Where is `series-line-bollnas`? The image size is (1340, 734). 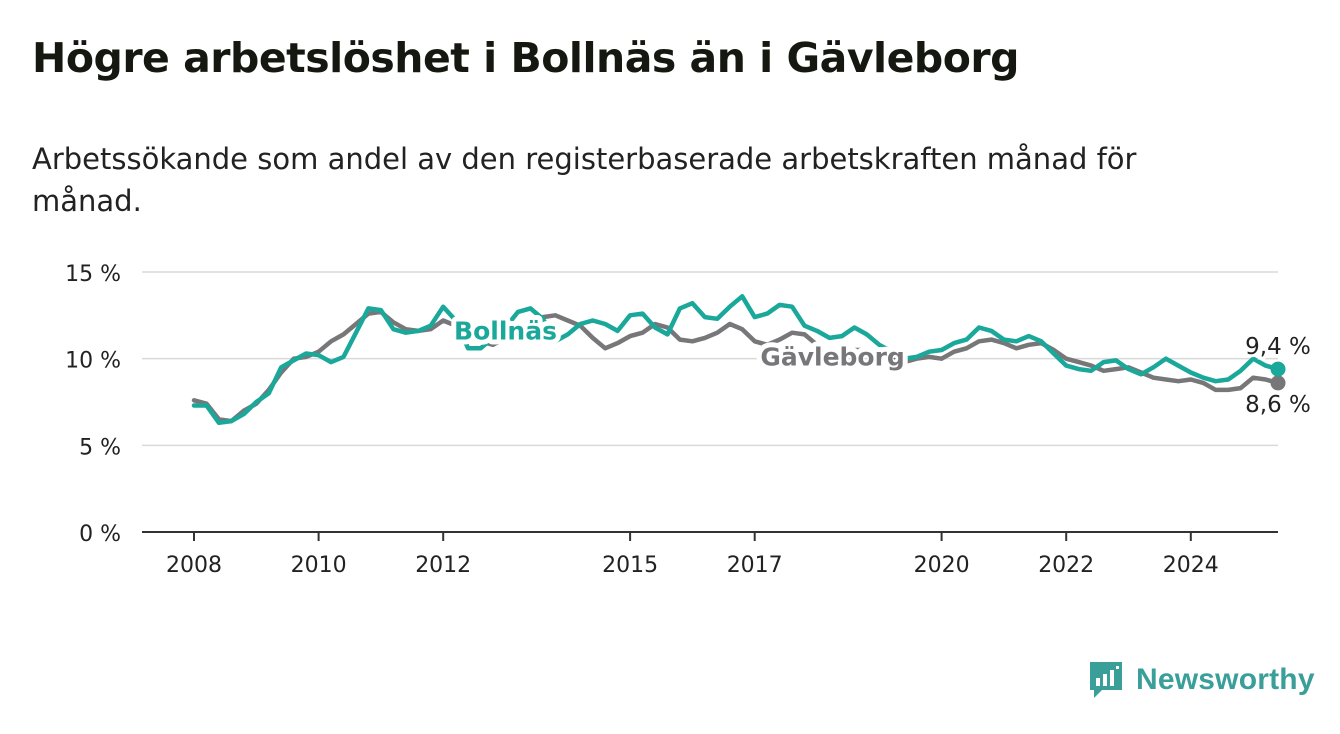 series-line-bollnas is located at coordinates (736, 360).